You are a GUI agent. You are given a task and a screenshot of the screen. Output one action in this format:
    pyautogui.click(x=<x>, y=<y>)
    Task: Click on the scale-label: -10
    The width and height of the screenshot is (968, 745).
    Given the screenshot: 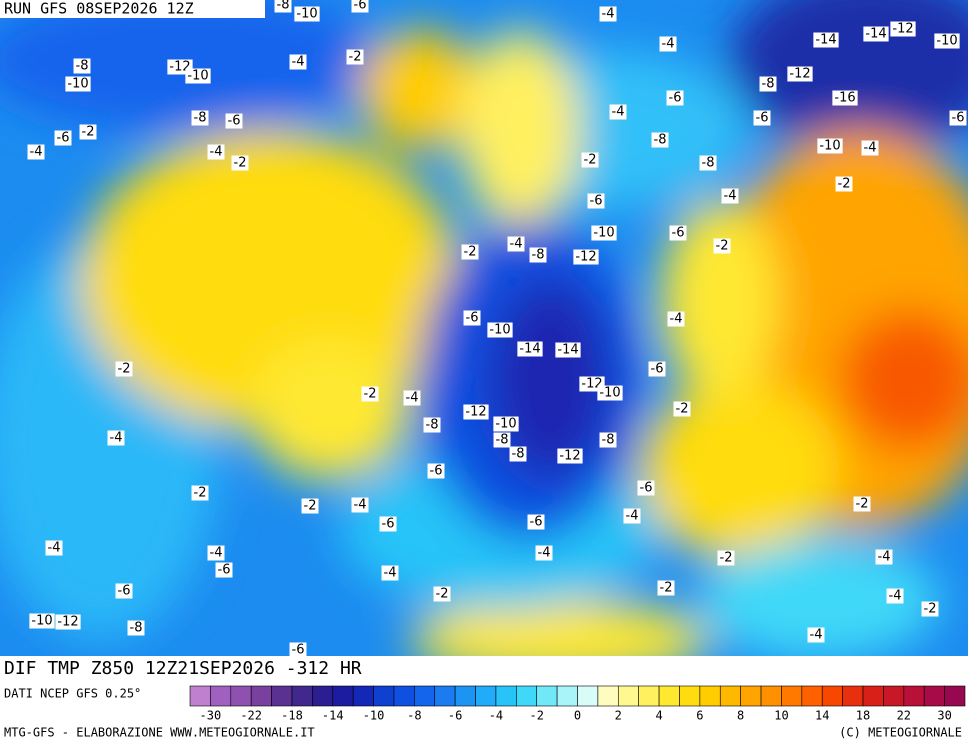 What is the action you would take?
    pyautogui.click(x=374, y=716)
    